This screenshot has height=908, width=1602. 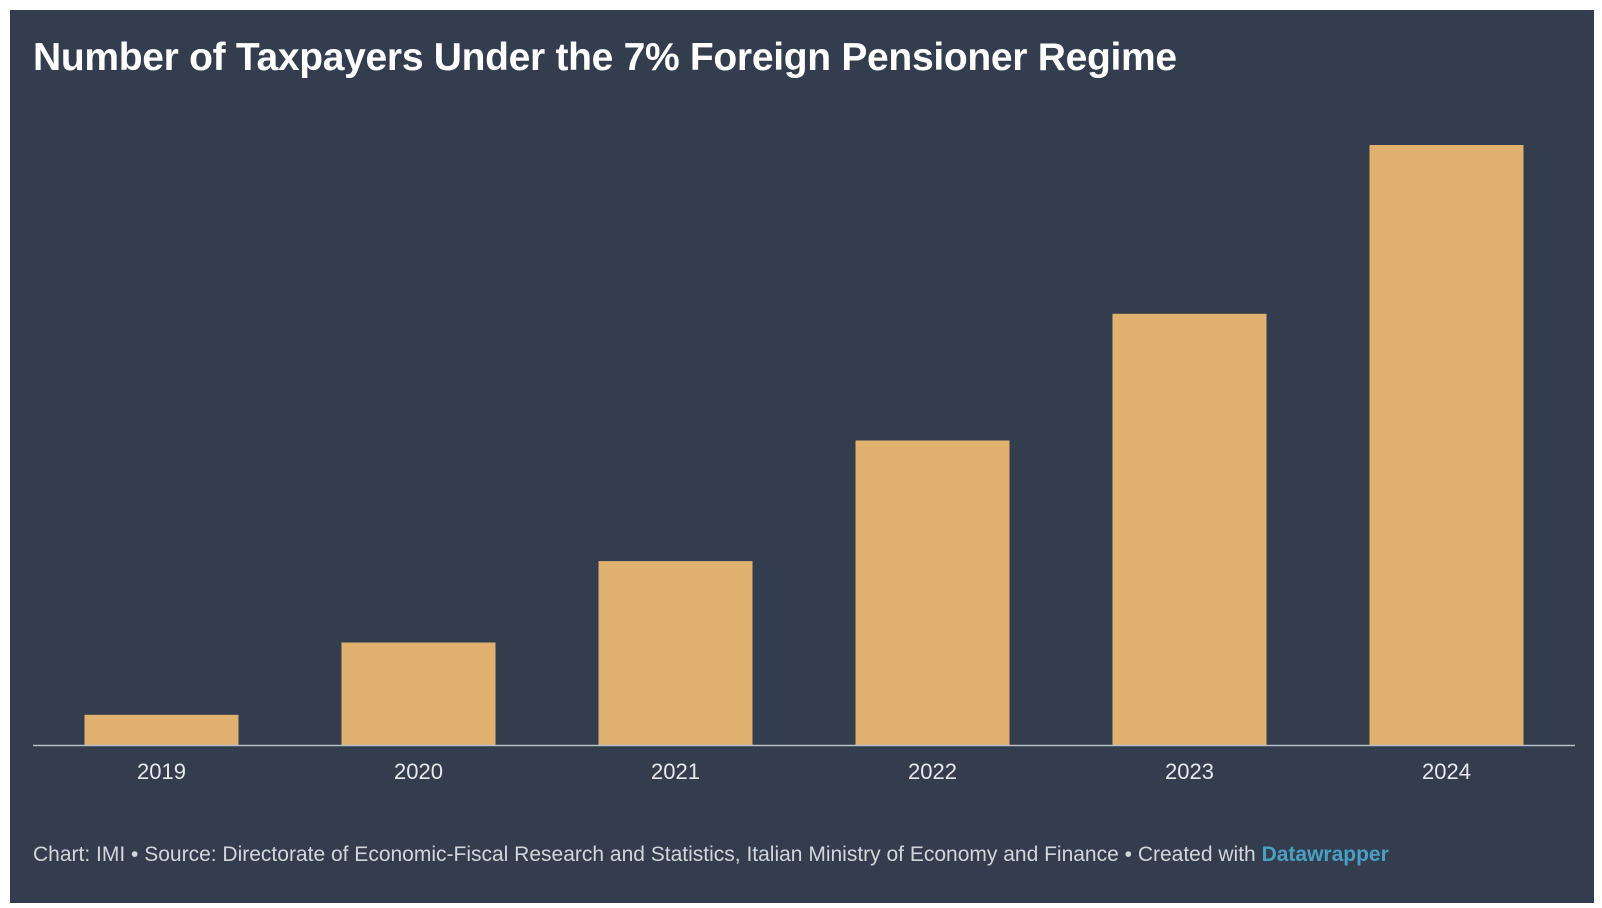 What do you see at coordinates (804, 771) in the screenshot?
I see `x-tick-labels: 2019 2020 2021 2022 2023 2024` at bounding box center [804, 771].